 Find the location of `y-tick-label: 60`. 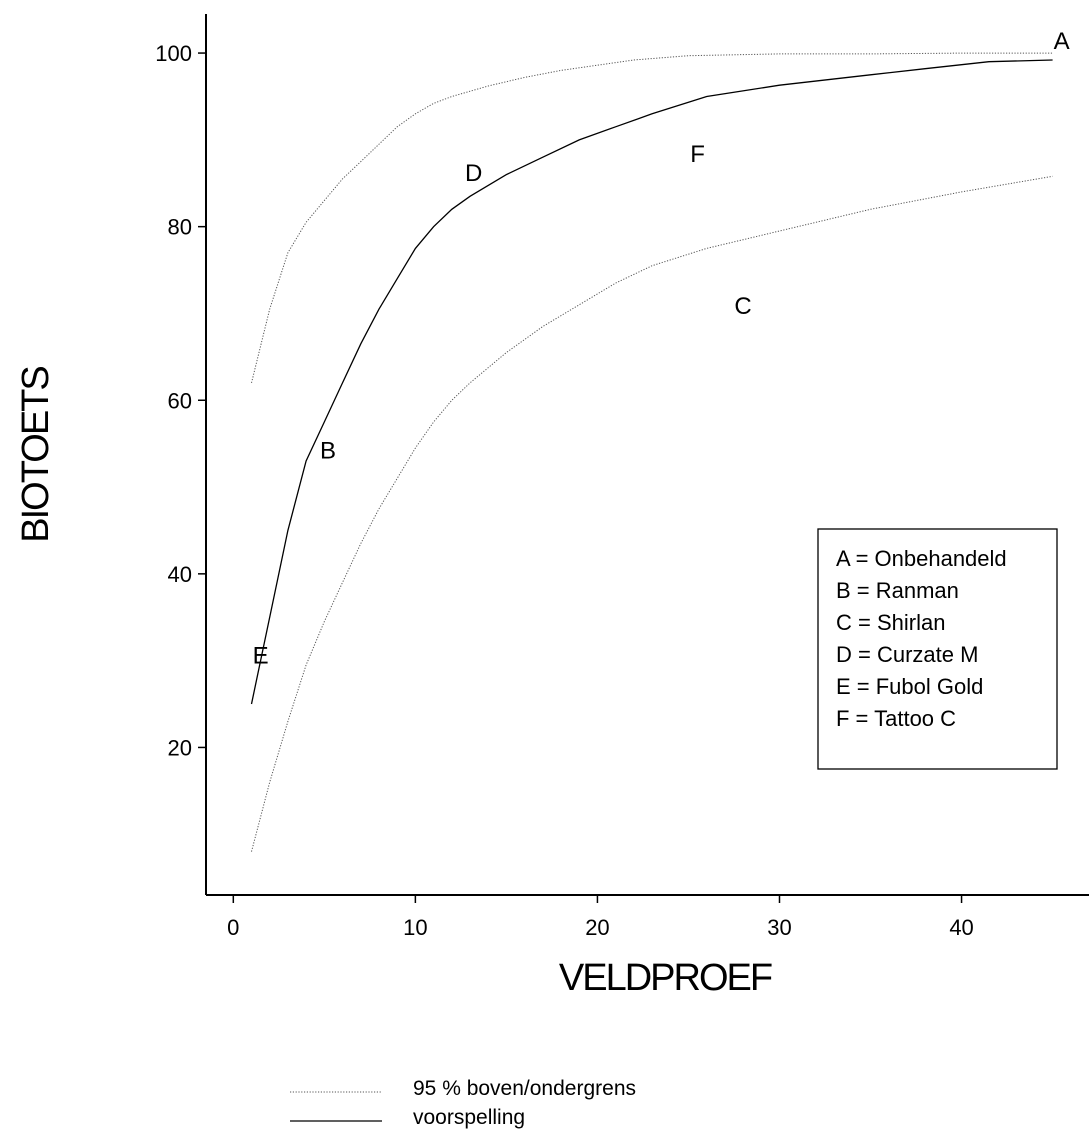

y-tick-label: 60 is located at coordinates (180, 400).